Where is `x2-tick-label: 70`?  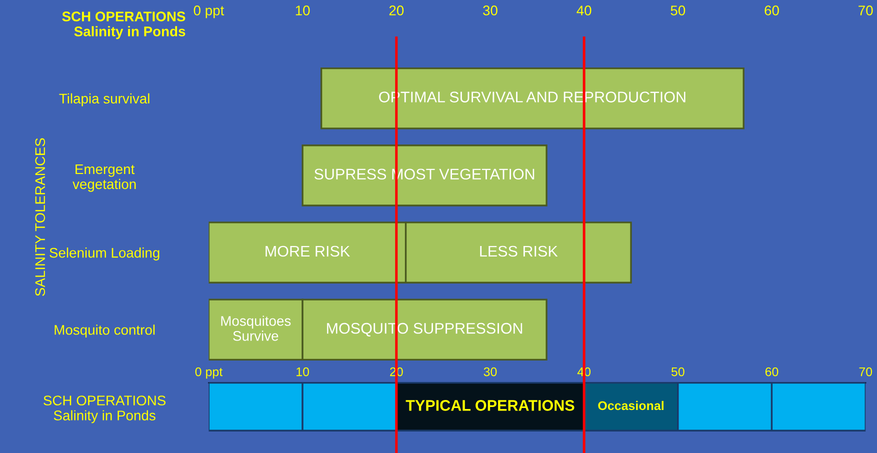
x2-tick-label: 70 is located at coordinates (865, 371).